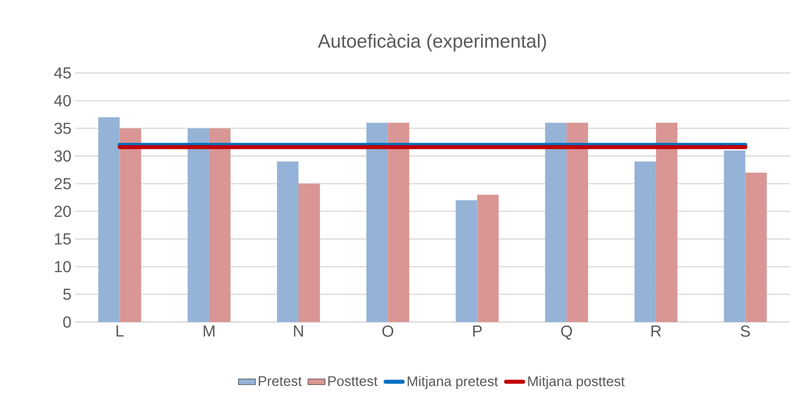 This screenshot has height=414, width=797. I want to click on legend-label: Mitjana posttest, so click(576, 382).